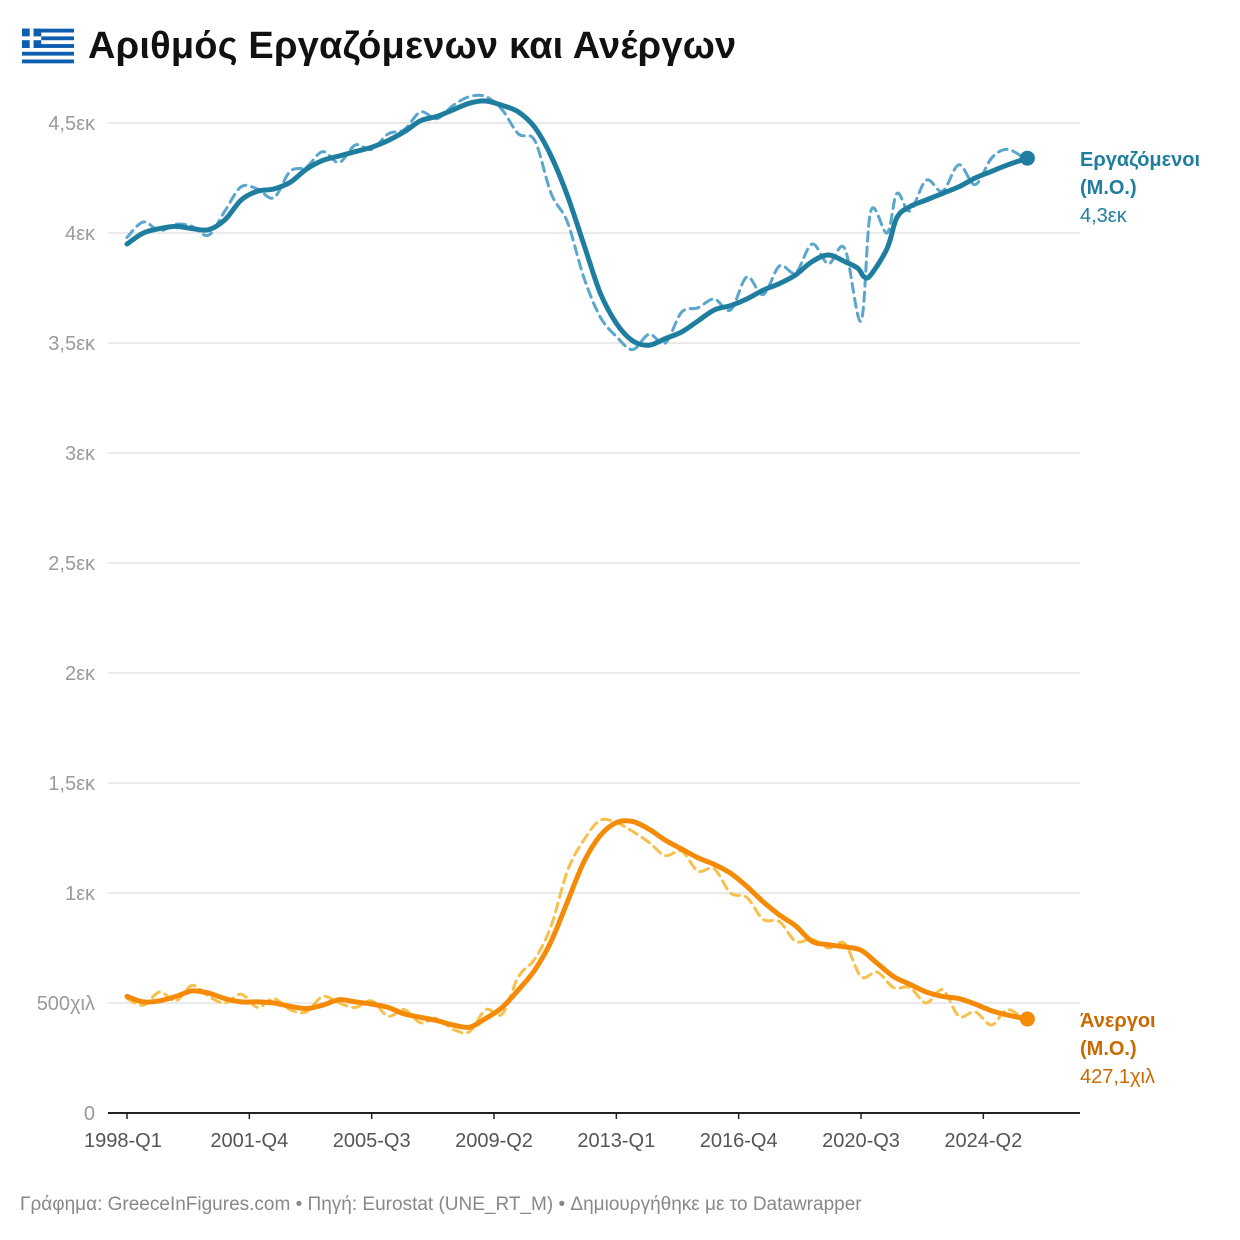  What do you see at coordinates (983, 1141) in the screenshot?
I see `x-tick-label: 2024-Q2` at bounding box center [983, 1141].